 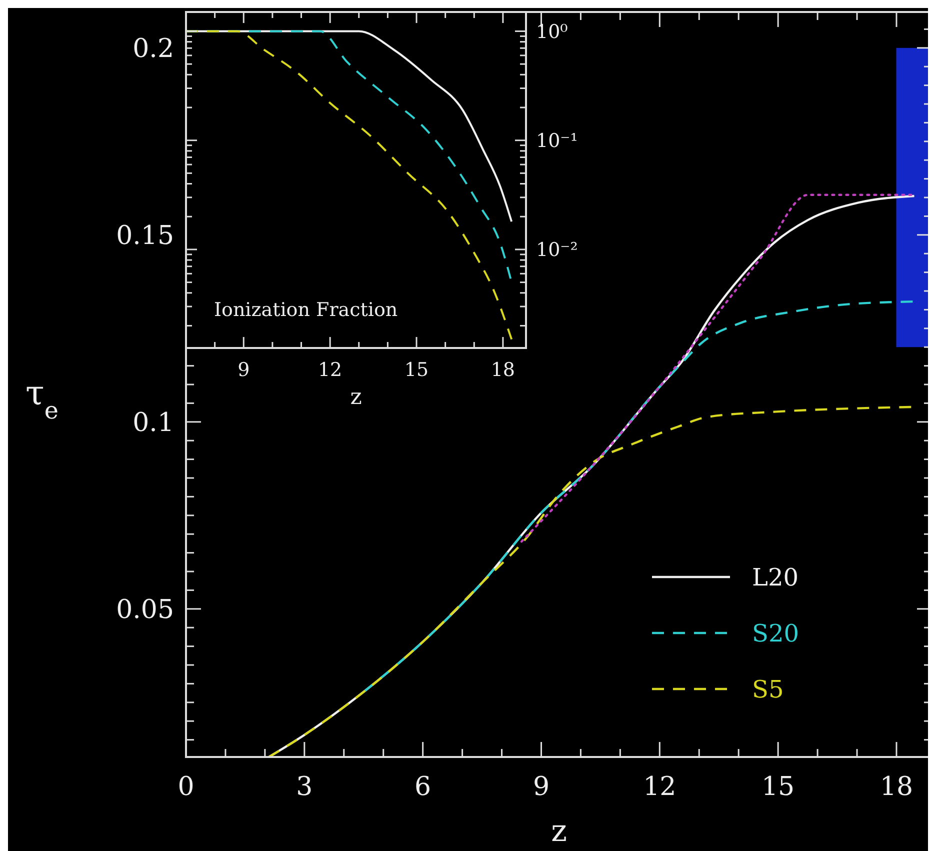 What do you see at coordinates (768, 689) in the screenshot?
I see `legend-label: S5` at bounding box center [768, 689].